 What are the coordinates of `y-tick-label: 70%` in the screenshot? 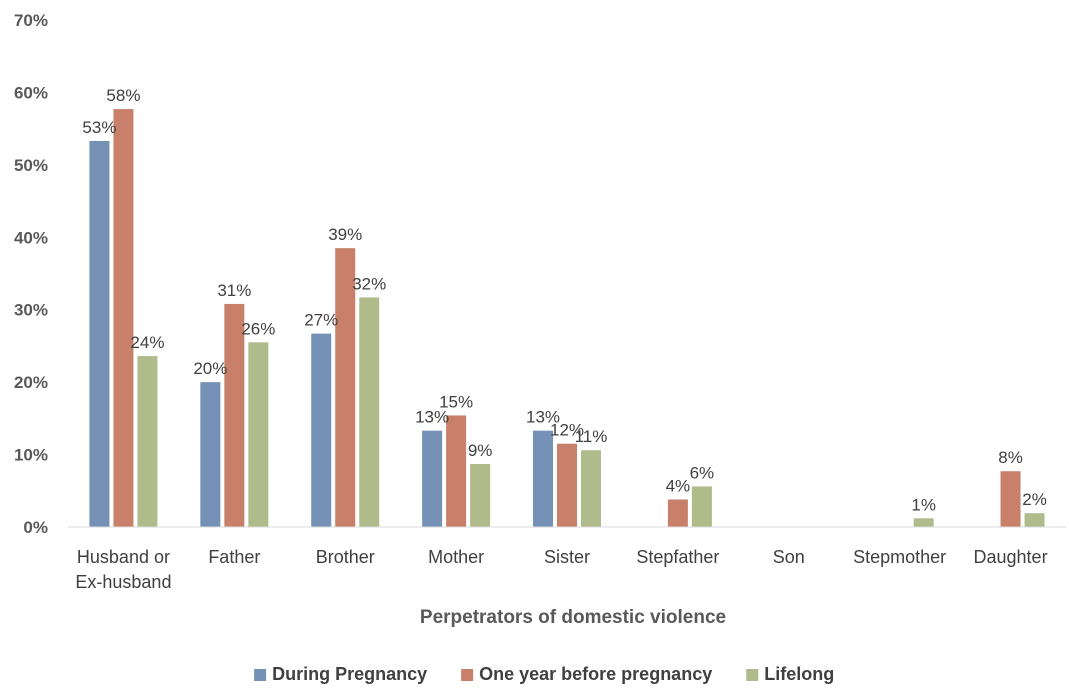 It's located at (31, 20).